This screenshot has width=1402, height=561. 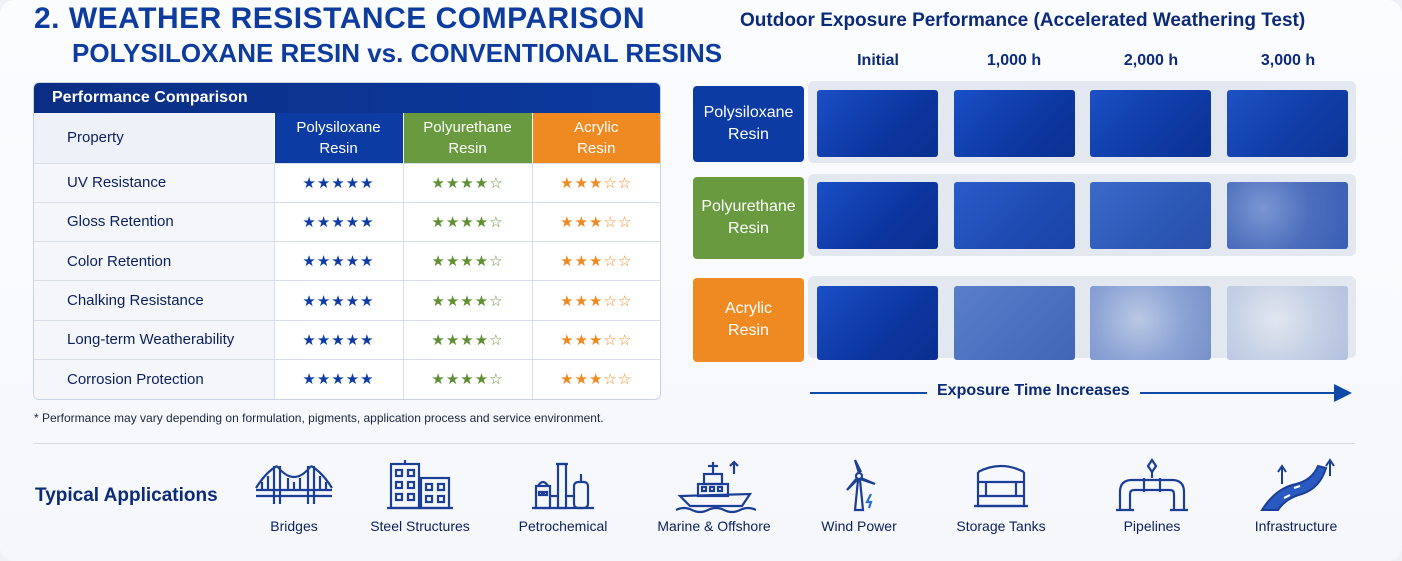 What do you see at coordinates (748, 206) in the screenshot?
I see `row-label-line: Polyurethane` at bounding box center [748, 206].